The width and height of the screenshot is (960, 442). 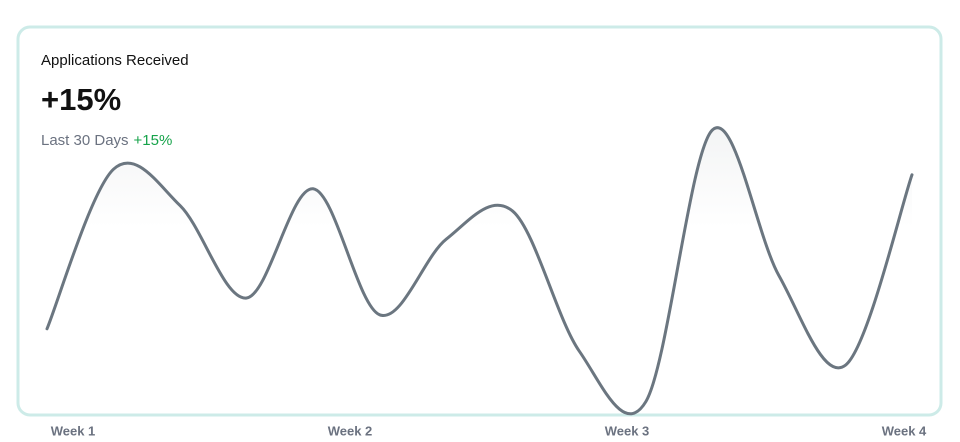 I want to click on period-label: Last 30 Days, so click(x=85, y=140).